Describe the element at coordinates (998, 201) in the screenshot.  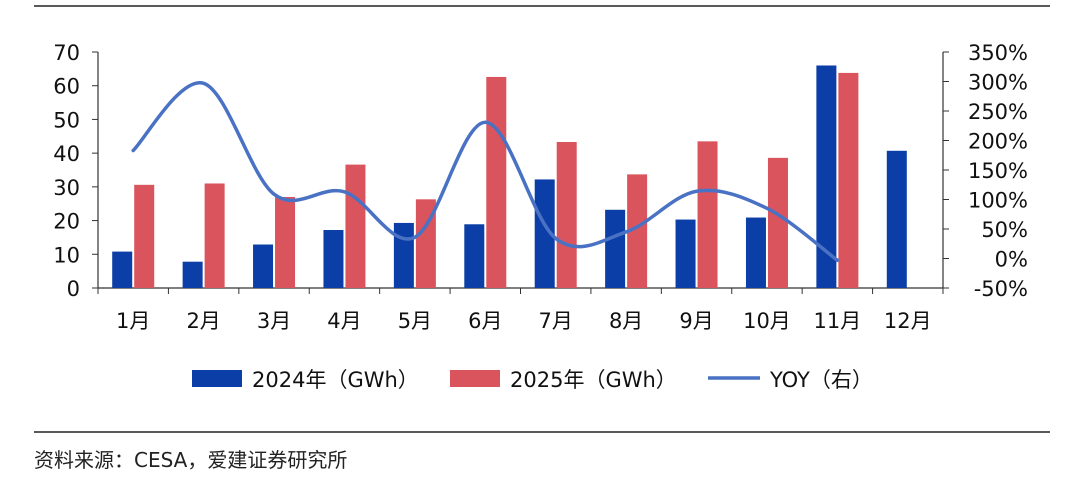
I see `right-tick-label: 100%` at that location.